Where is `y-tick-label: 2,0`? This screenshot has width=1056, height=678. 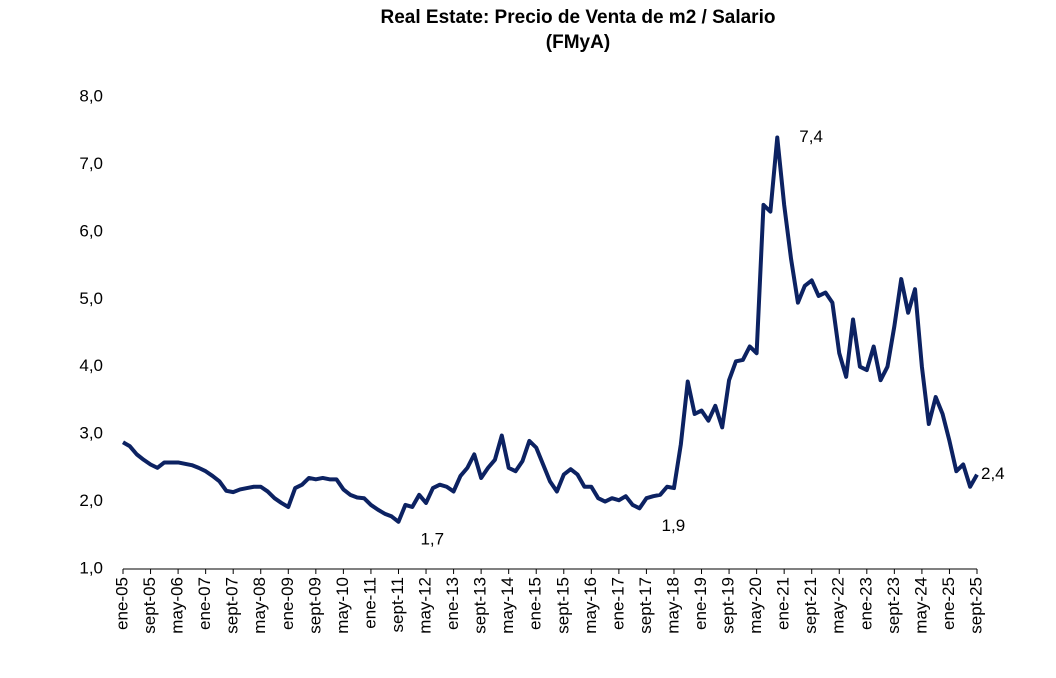
y-tick-label: 2,0 is located at coordinates (91, 500).